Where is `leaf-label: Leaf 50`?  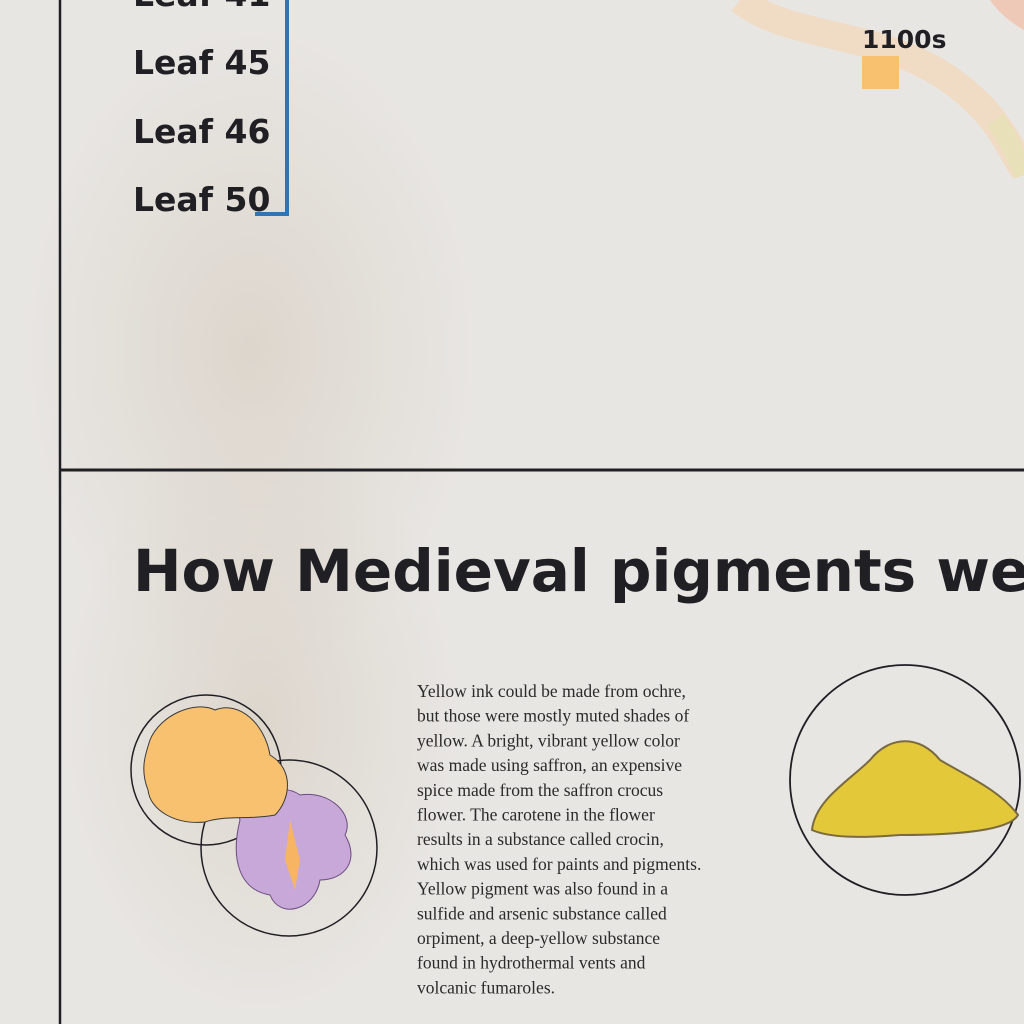 leaf-label: Leaf 50 is located at coordinates (201, 199).